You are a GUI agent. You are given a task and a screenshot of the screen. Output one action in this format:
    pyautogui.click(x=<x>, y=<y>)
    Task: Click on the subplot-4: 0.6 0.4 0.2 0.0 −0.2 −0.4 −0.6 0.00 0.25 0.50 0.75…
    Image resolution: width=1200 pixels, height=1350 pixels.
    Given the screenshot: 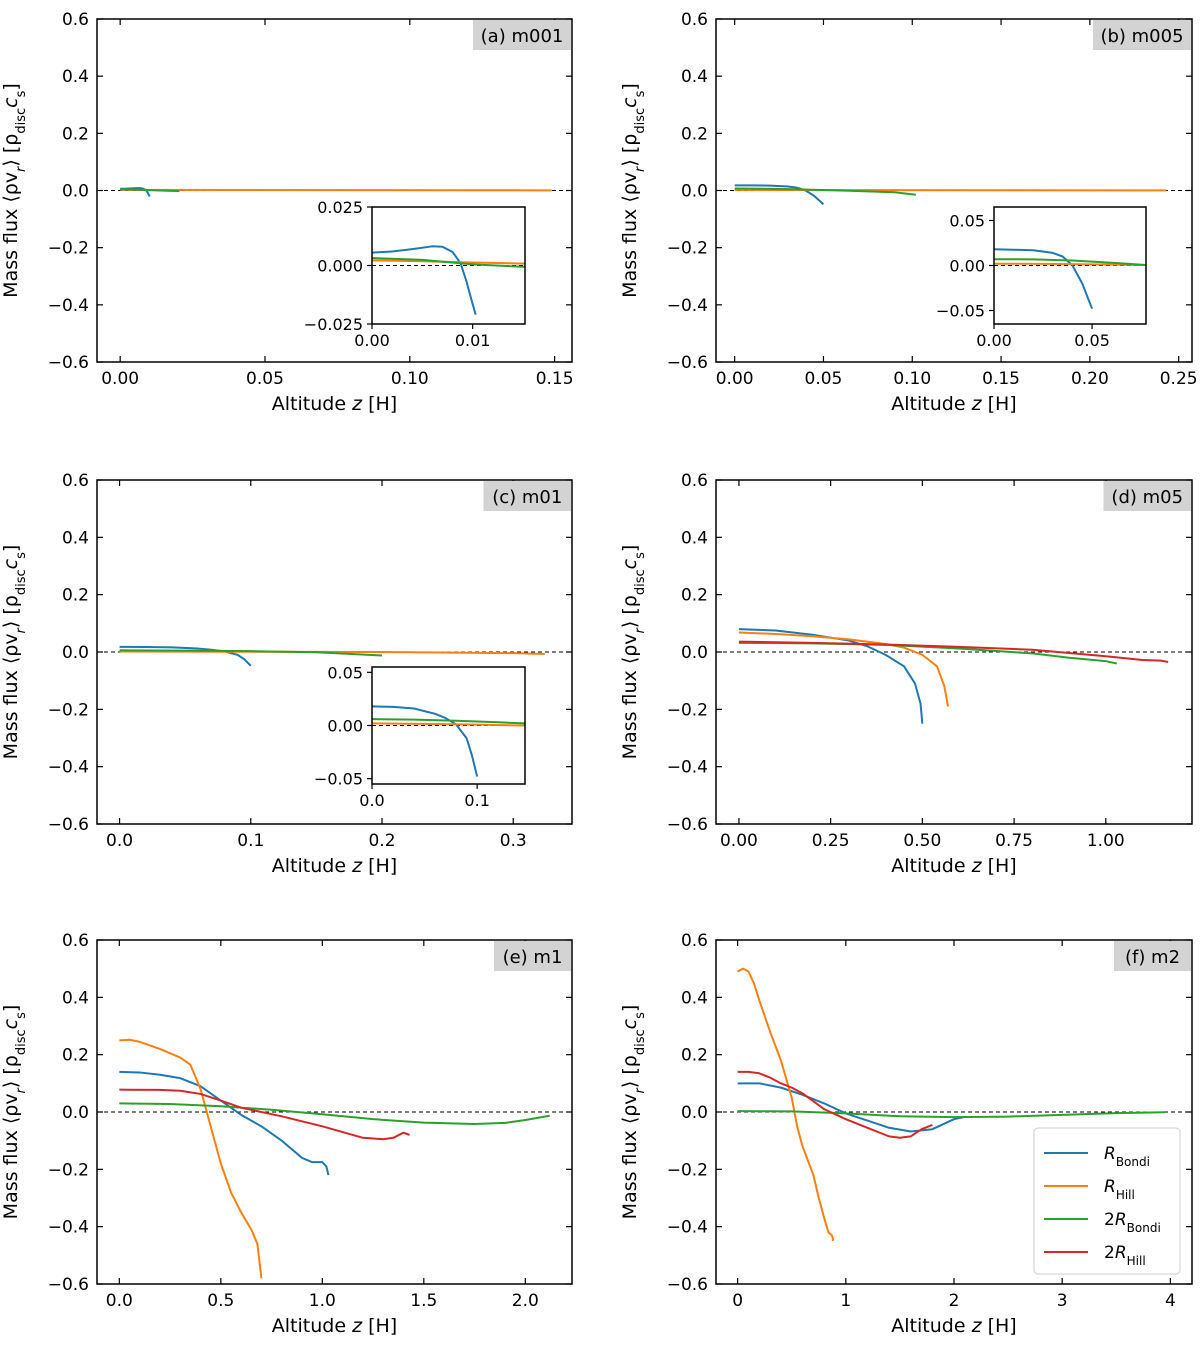 What is the action you would take?
    pyautogui.click(x=906, y=674)
    